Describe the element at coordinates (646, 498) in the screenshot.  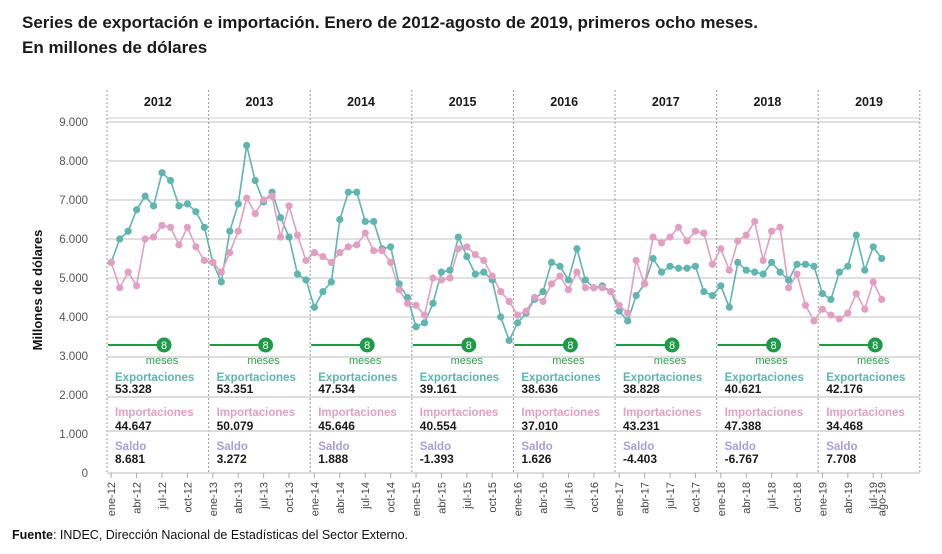
I see `x-tick-label: abr-17` at that location.